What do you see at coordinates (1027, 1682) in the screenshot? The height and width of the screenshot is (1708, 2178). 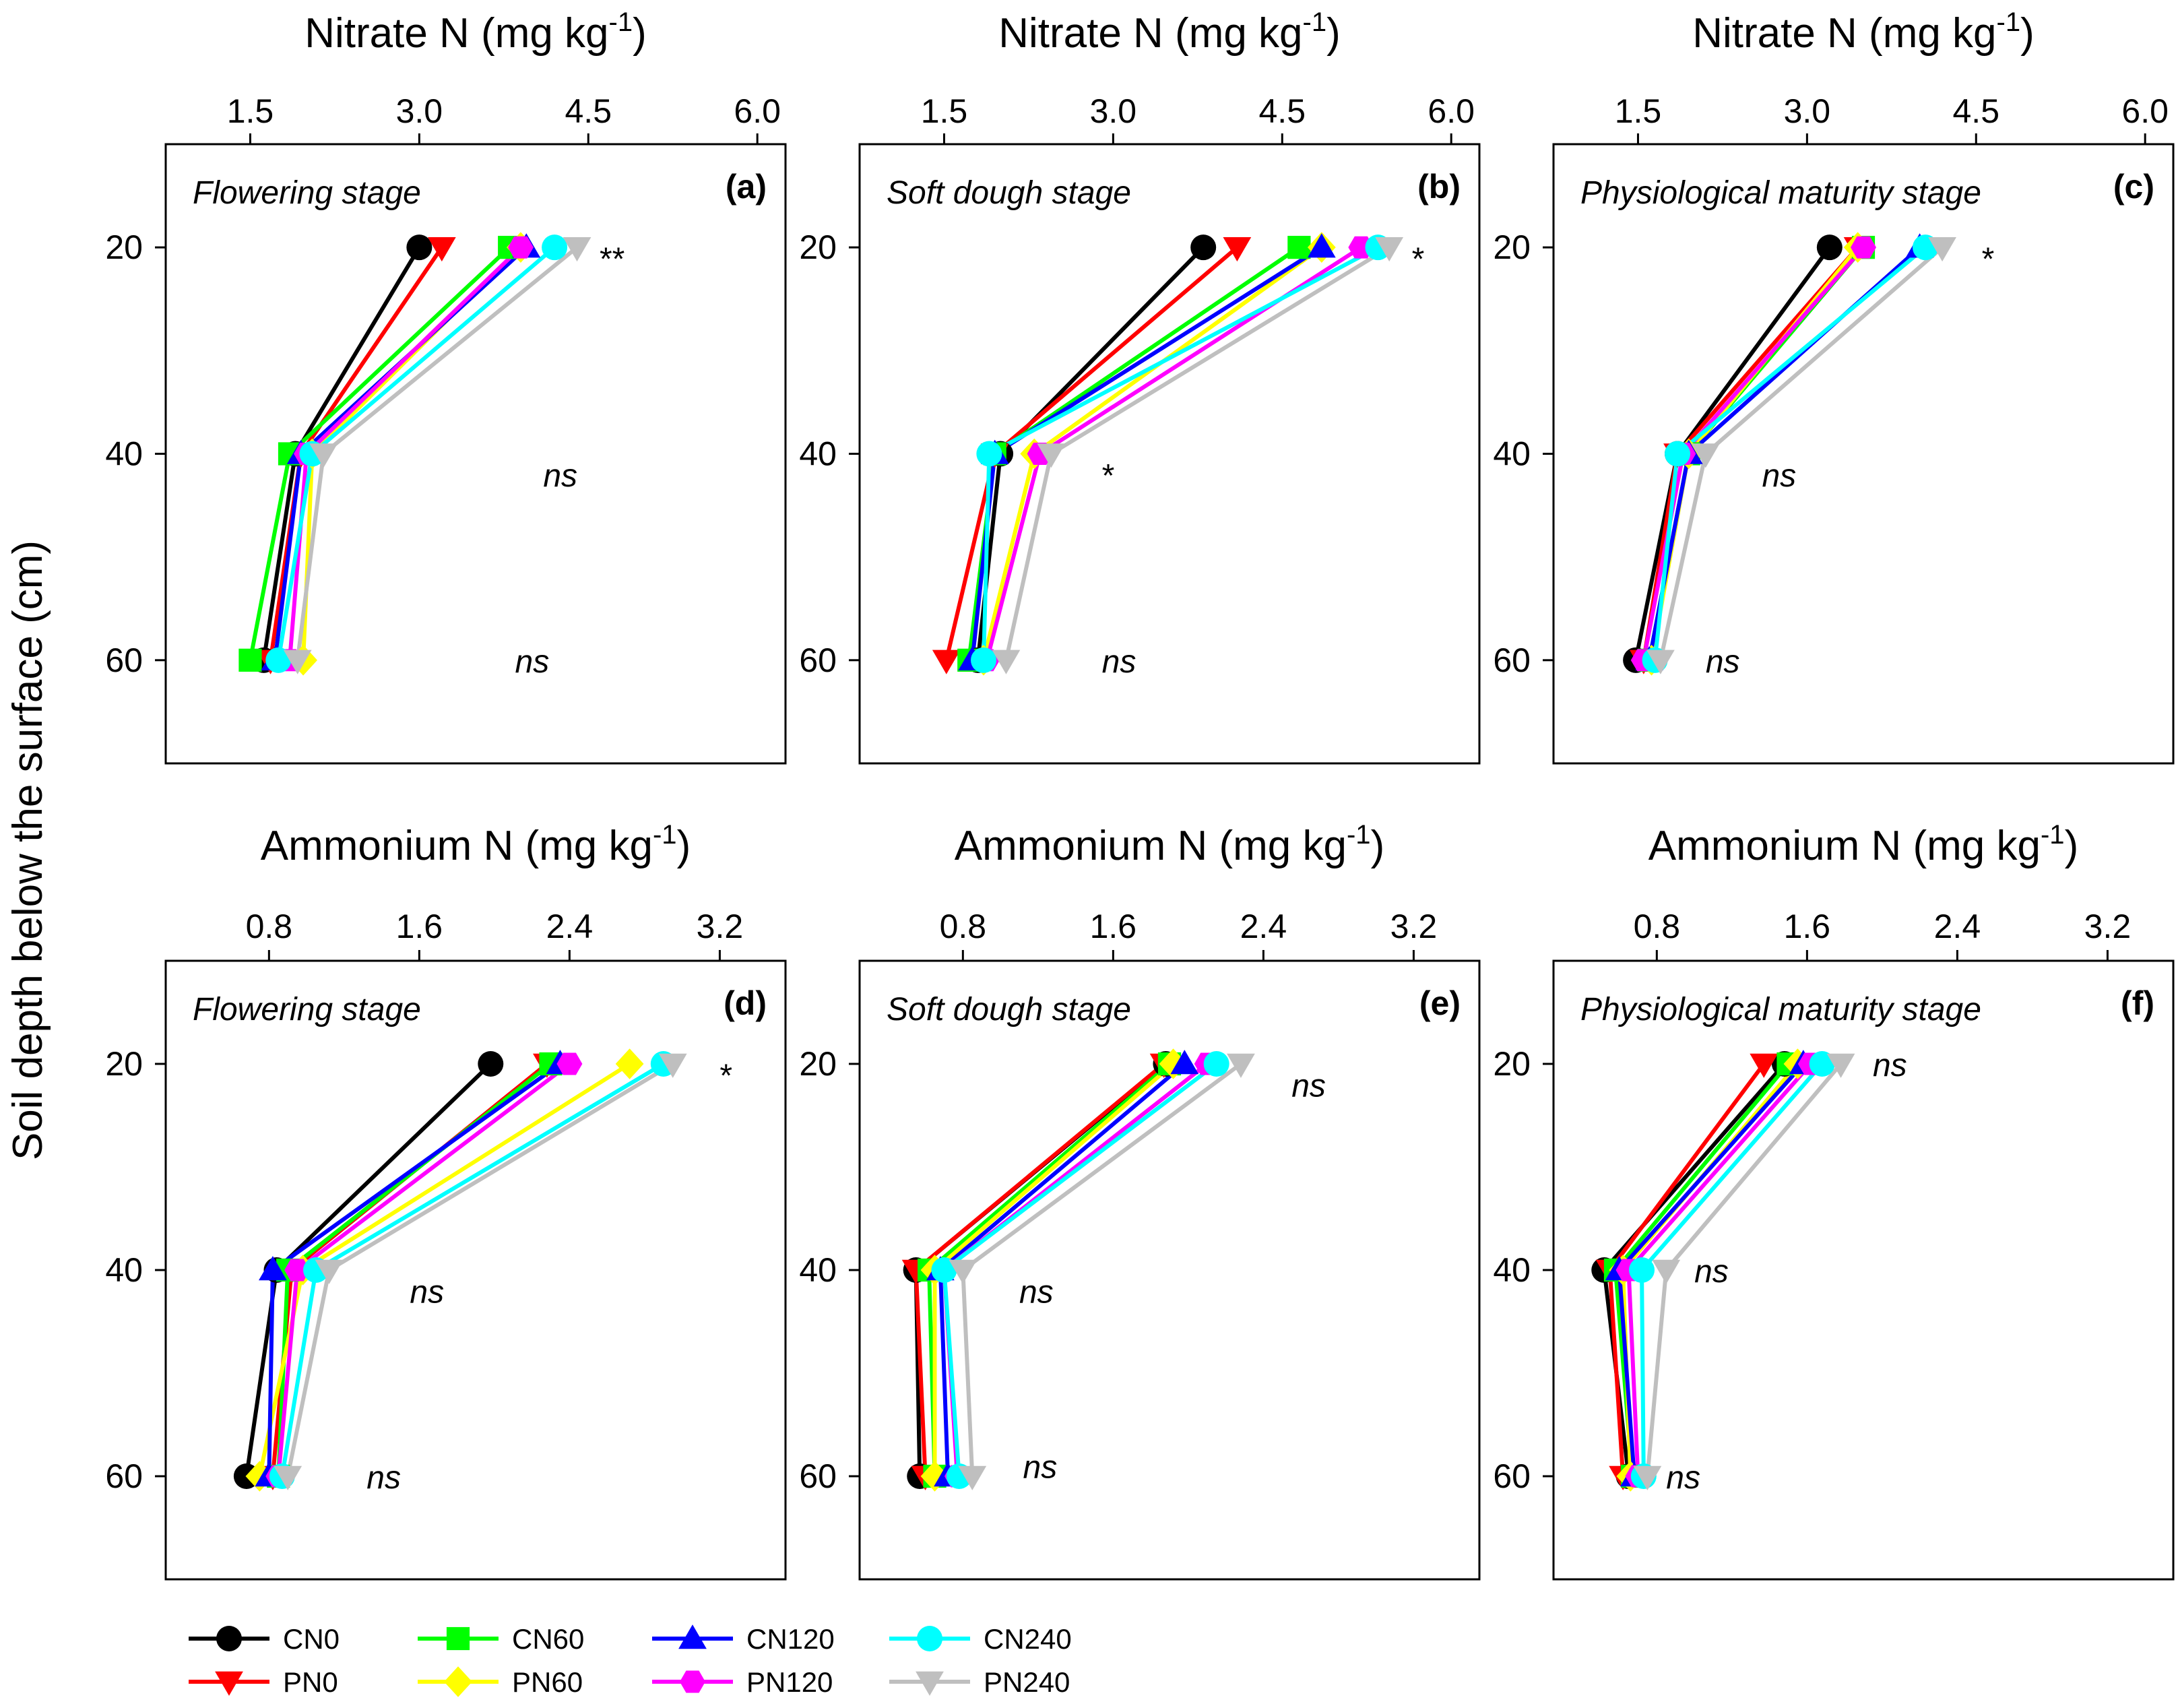 I see `legend-label: PN240` at bounding box center [1027, 1682].